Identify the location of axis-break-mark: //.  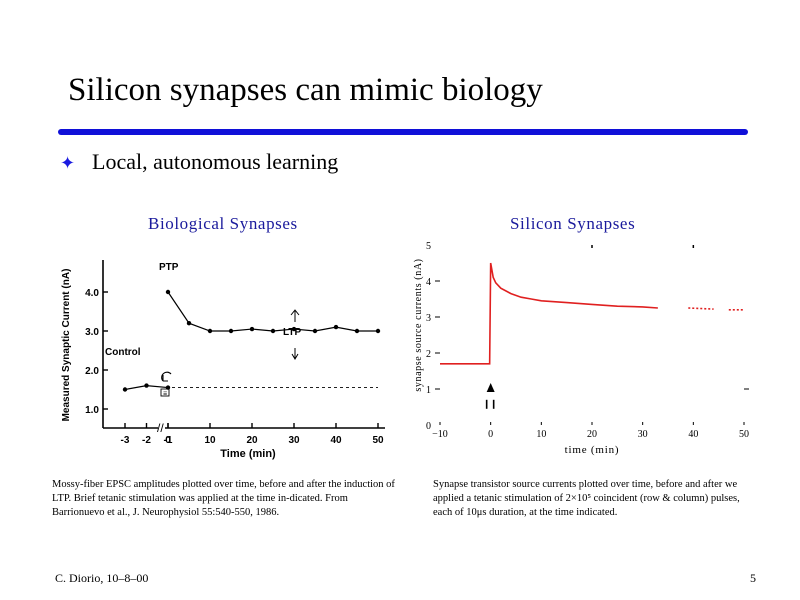
(160, 428).